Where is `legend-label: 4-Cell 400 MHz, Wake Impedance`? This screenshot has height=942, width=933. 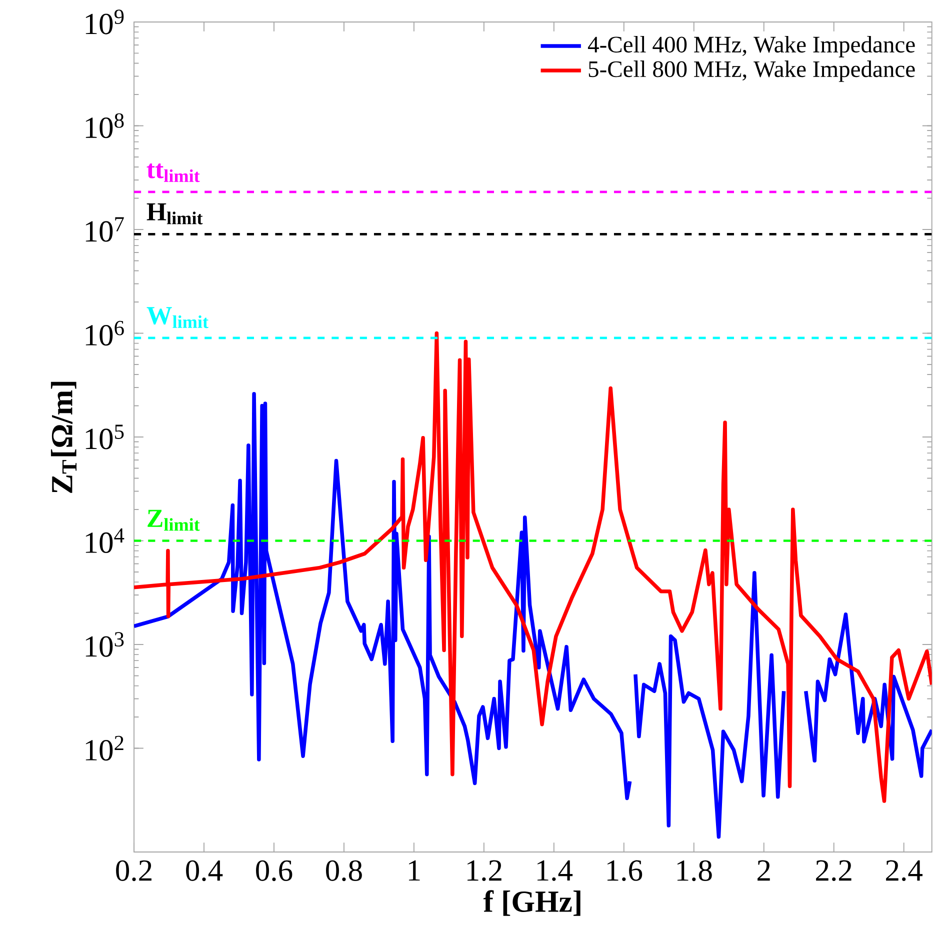
legend-label: 4-Cell 400 MHz, Wake Impedance is located at coordinates (751, 47).